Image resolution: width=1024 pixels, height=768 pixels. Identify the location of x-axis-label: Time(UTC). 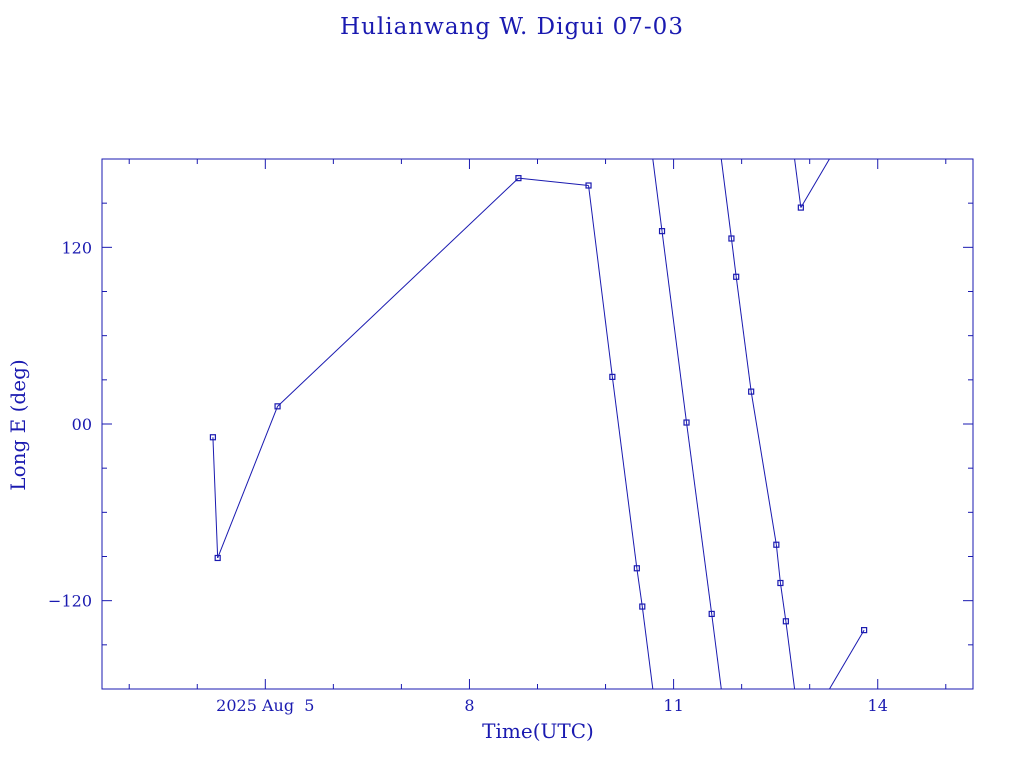
(538, 731).